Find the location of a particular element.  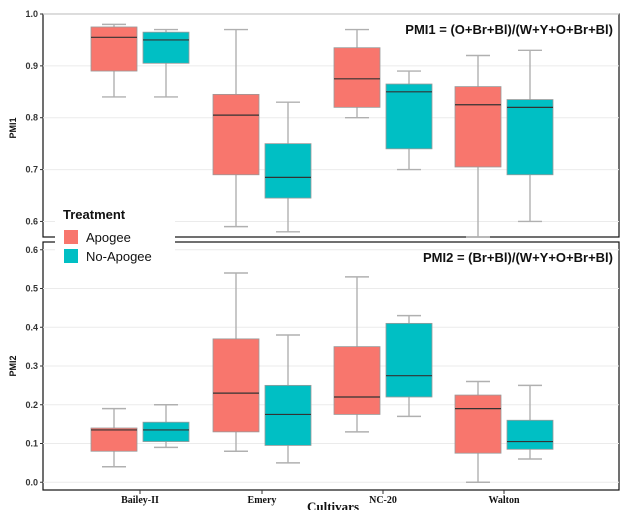

legend-label-apogee: Apogee is located at coordinates (108, 237).